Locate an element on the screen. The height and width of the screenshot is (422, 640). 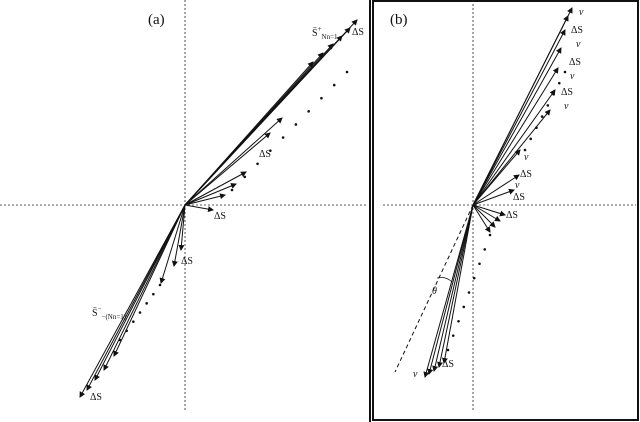
panel-label: (b) is located at coordinates (399, 20).